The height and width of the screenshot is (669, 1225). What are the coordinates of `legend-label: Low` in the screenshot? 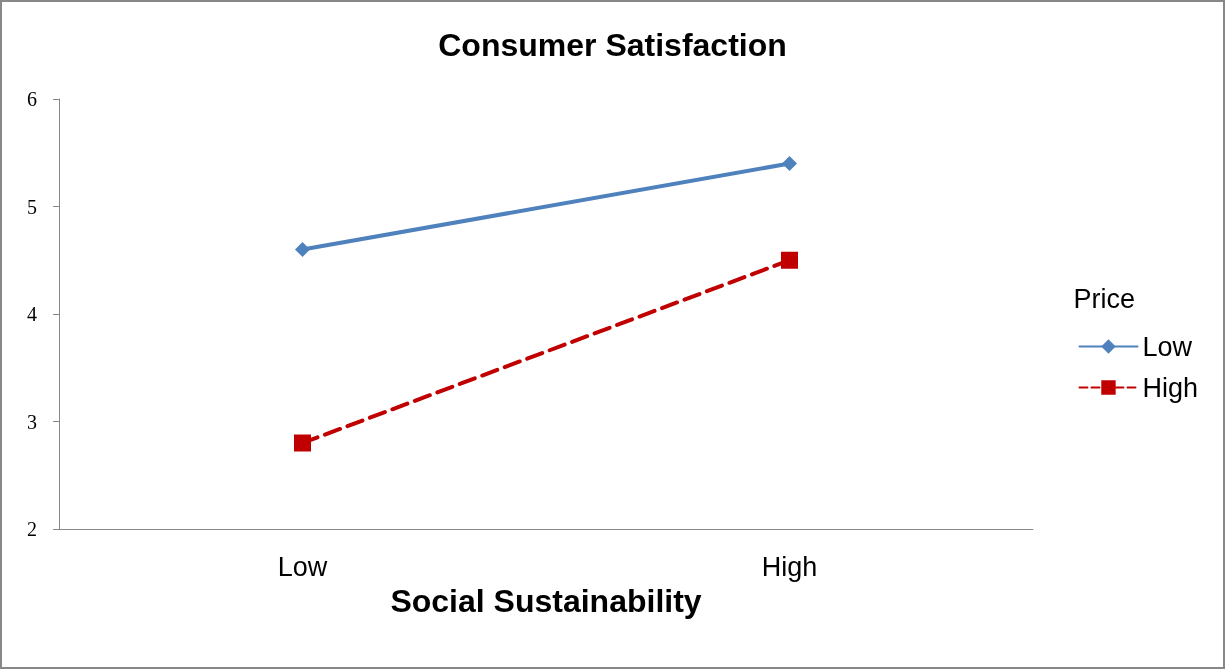 It's located at (1167, 346).